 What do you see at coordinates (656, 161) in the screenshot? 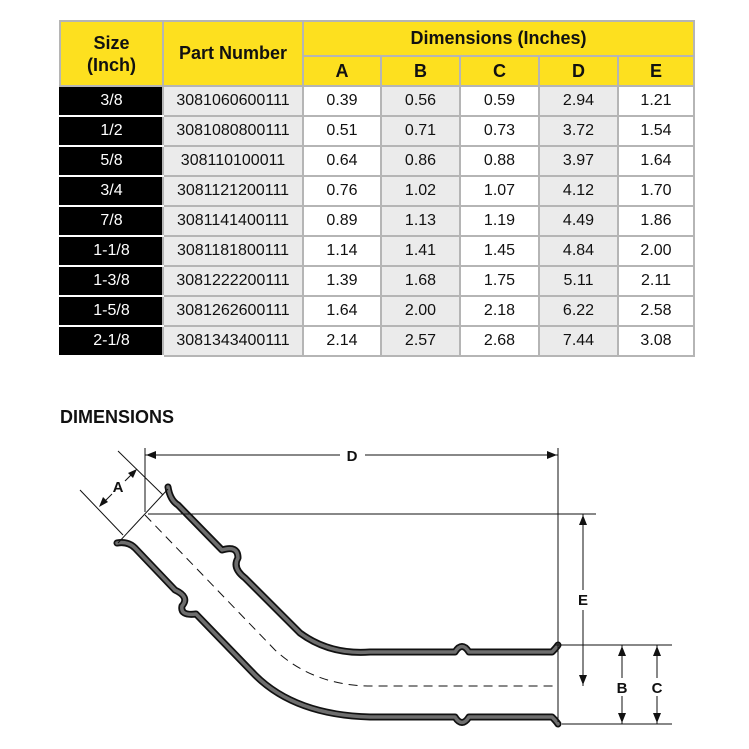
I see `dim-e-cell: 1.64` at bounding box center [656, 161].